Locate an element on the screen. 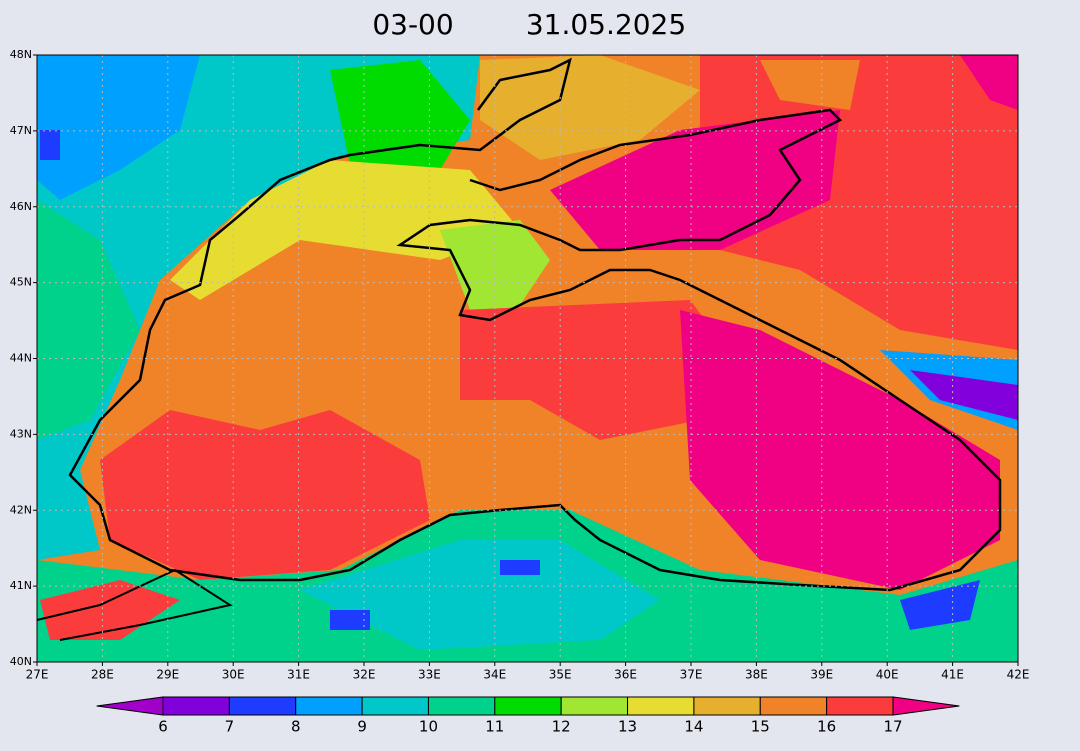 The image size is (1080, 751). colorbar-label: 10 is located at coordinates (428, 727).